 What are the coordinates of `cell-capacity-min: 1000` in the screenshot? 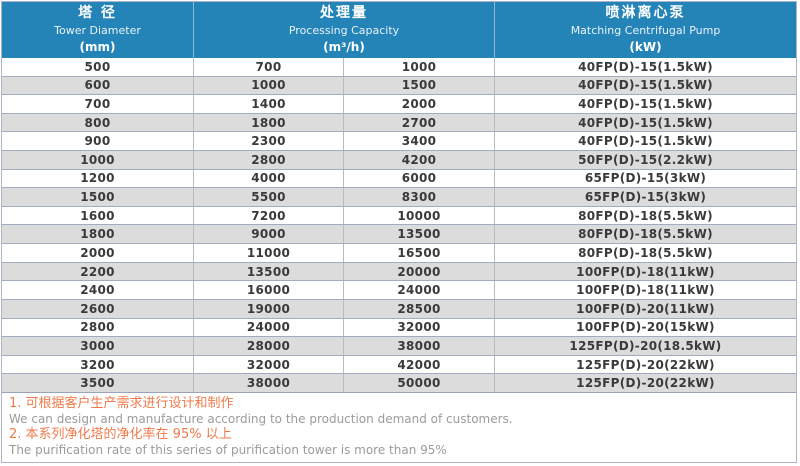 It's located at (268, 85).